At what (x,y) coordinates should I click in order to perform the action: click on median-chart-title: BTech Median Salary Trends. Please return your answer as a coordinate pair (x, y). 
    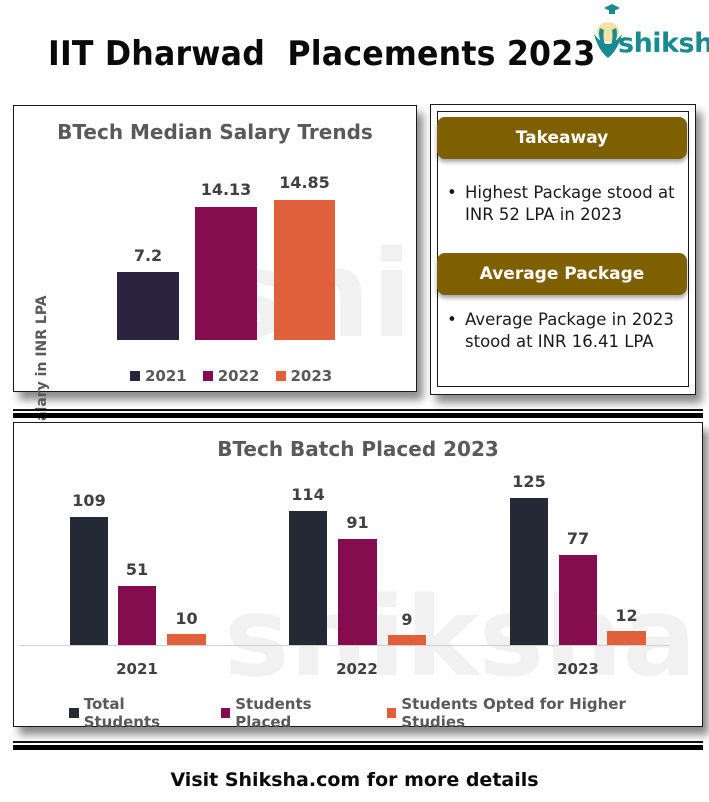
    Looking at the image, I should click on (215, 132).